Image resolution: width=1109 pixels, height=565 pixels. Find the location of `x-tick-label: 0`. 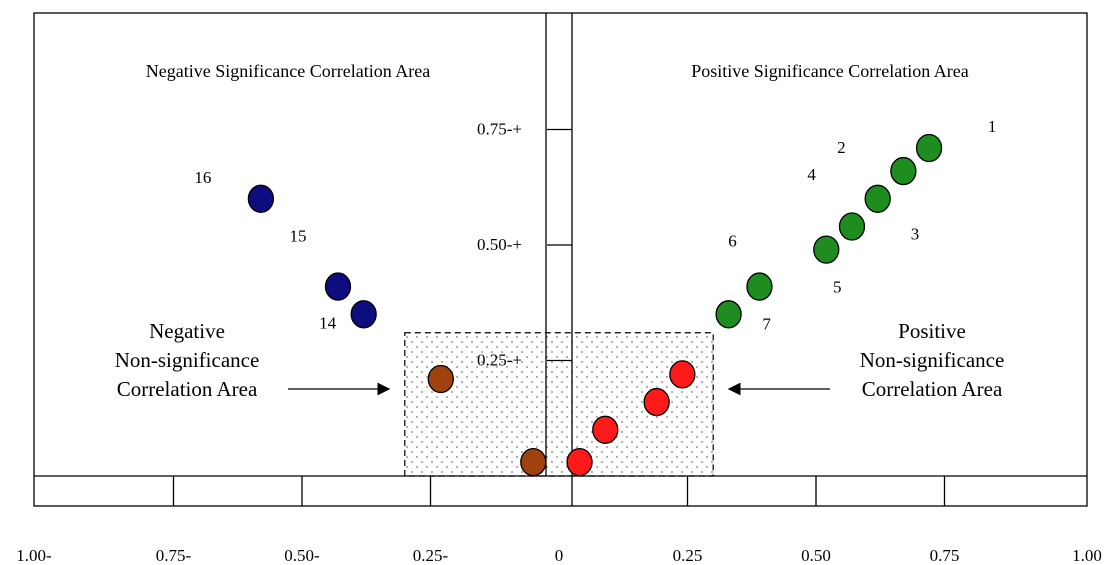

x-tick-label: 0 is located at coordinates (559, 555).